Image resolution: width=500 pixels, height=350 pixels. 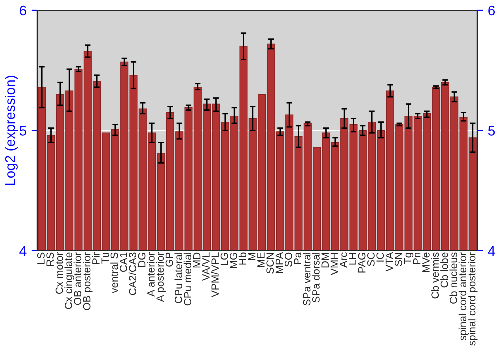 I want to click on x-tick-label: MG, so click(x=234, y=260).